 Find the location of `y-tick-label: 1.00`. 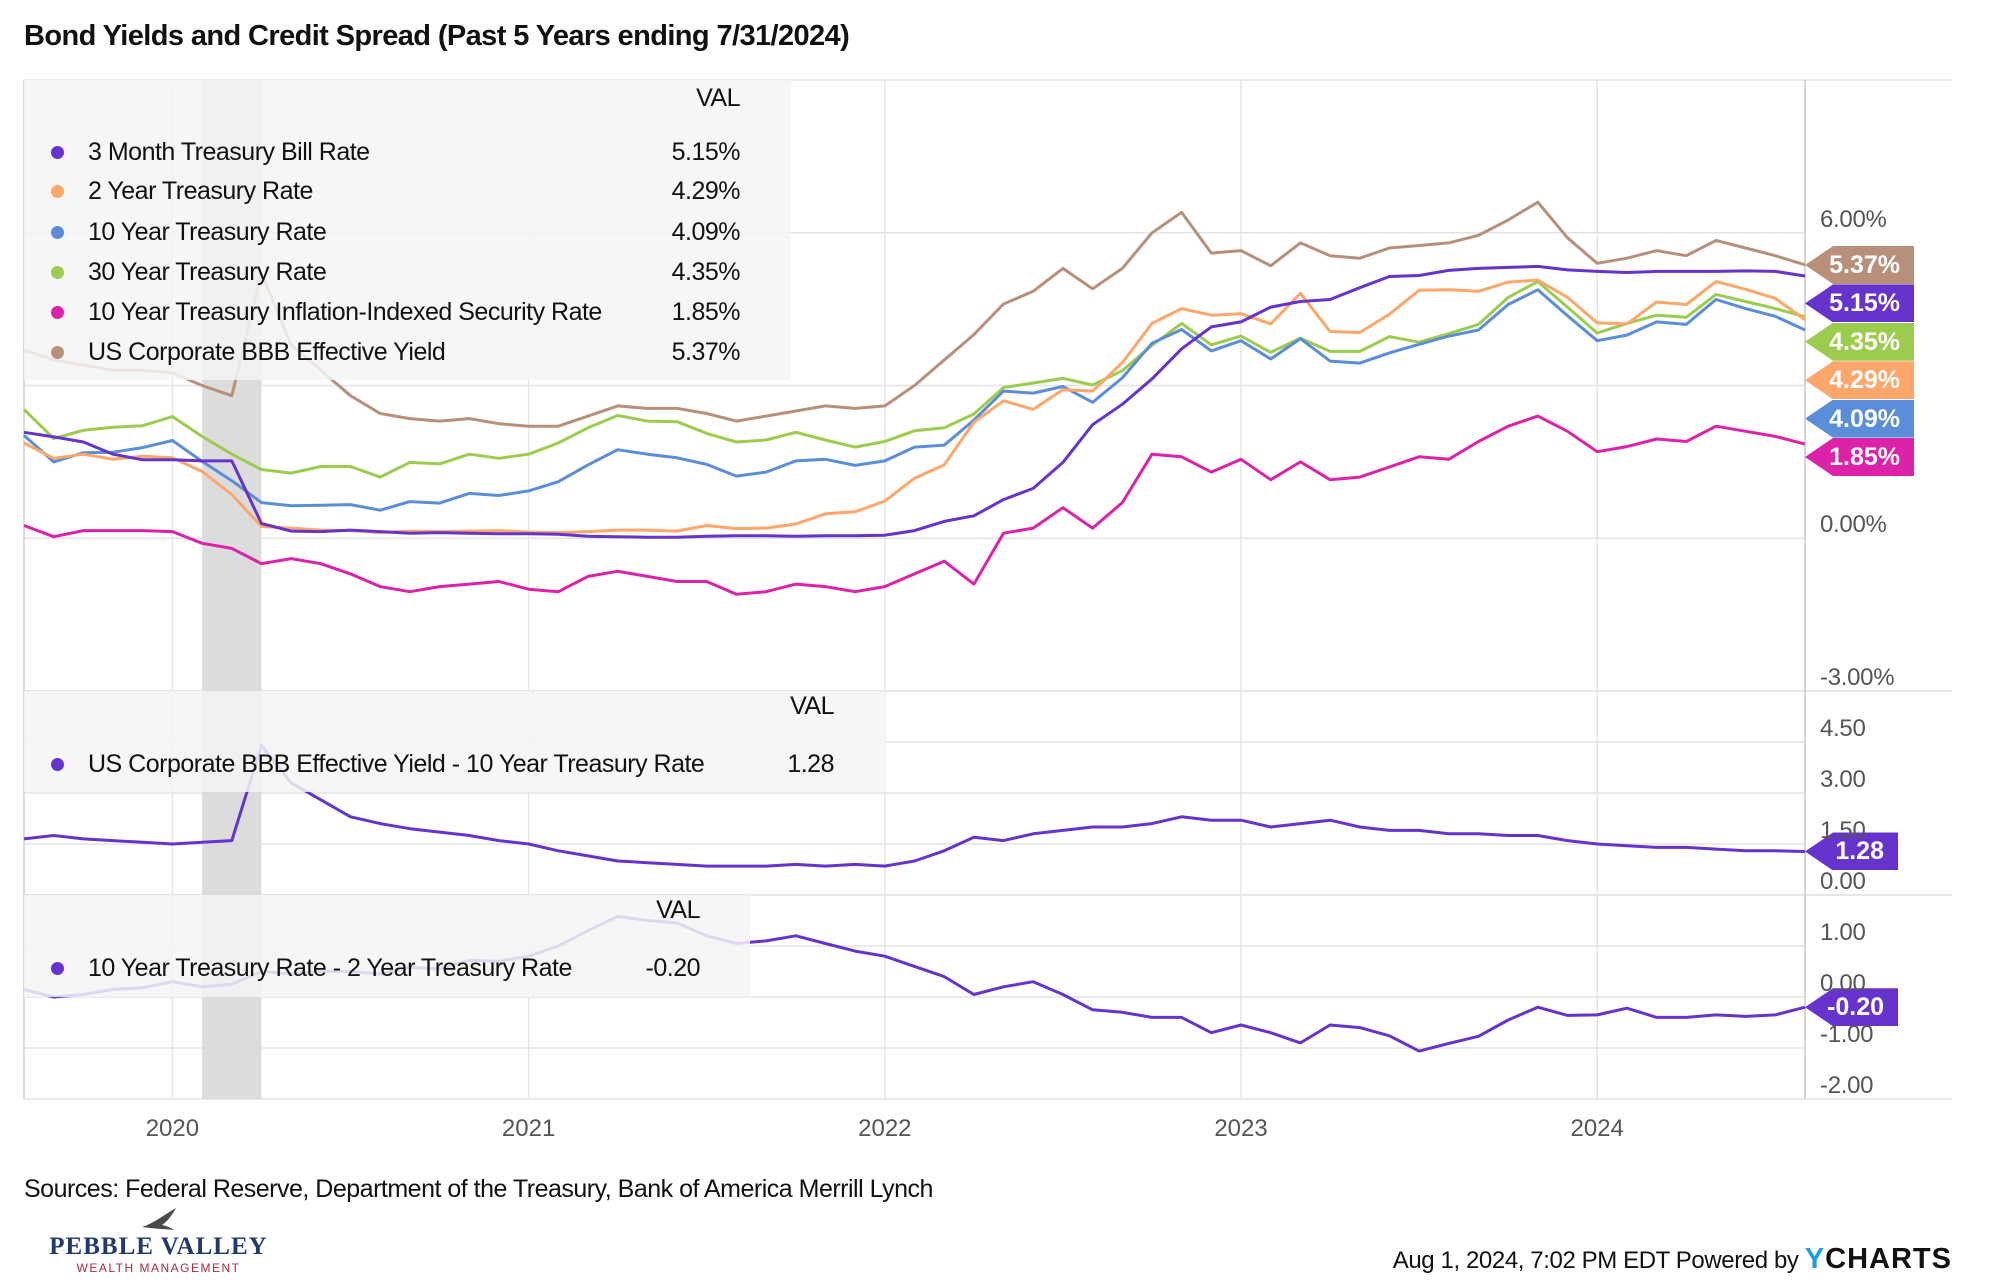

y-tick-label: 1.00 is located at coordinates (1843, 932).